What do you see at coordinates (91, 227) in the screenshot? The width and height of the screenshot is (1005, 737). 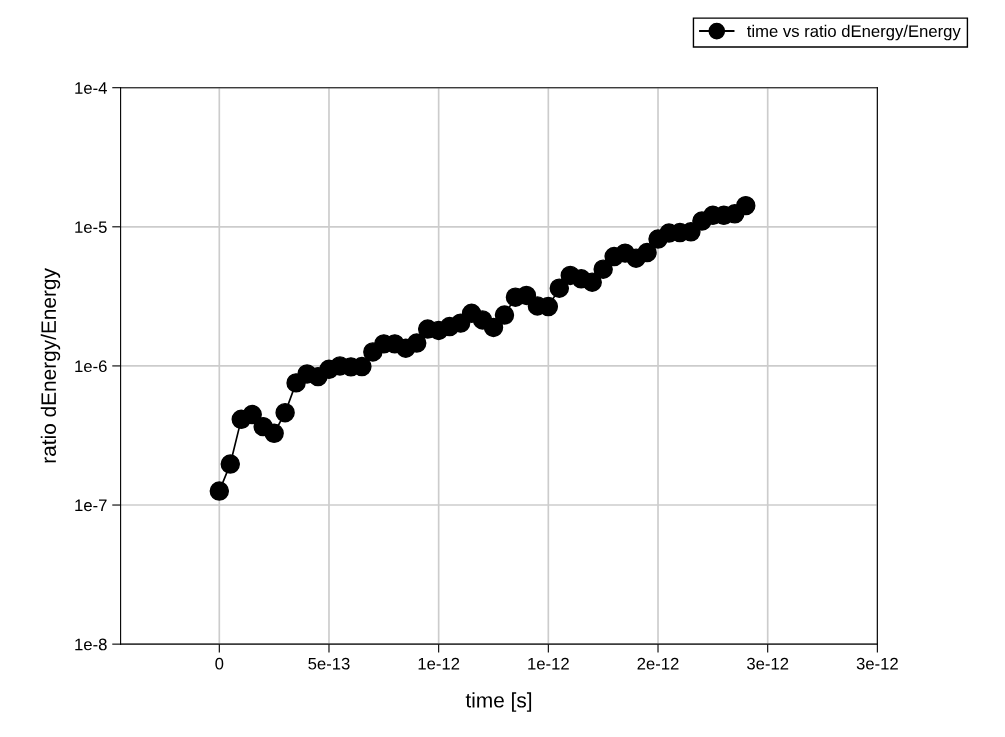 I see `y-tick-label: 1e-5` at bounding box center [91, 227].